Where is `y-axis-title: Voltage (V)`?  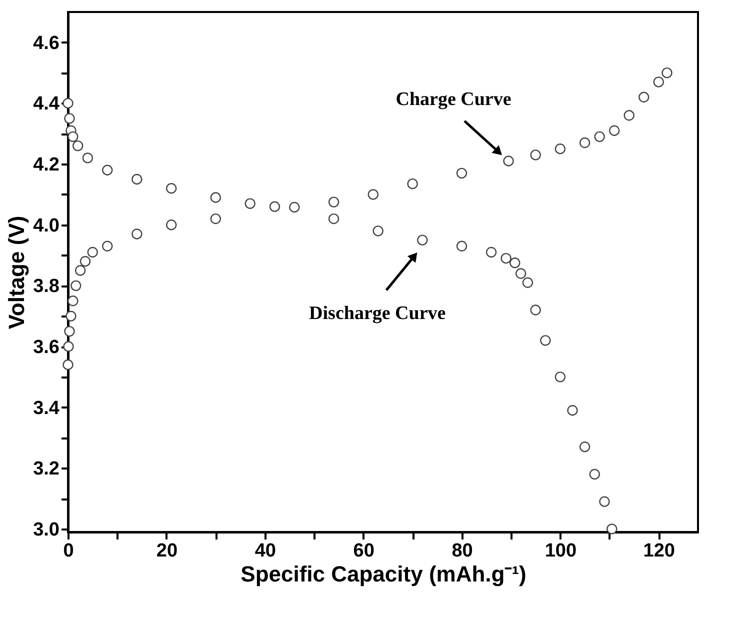 y-axis-title: Voltage (V) is located at coordinates (17, 273).